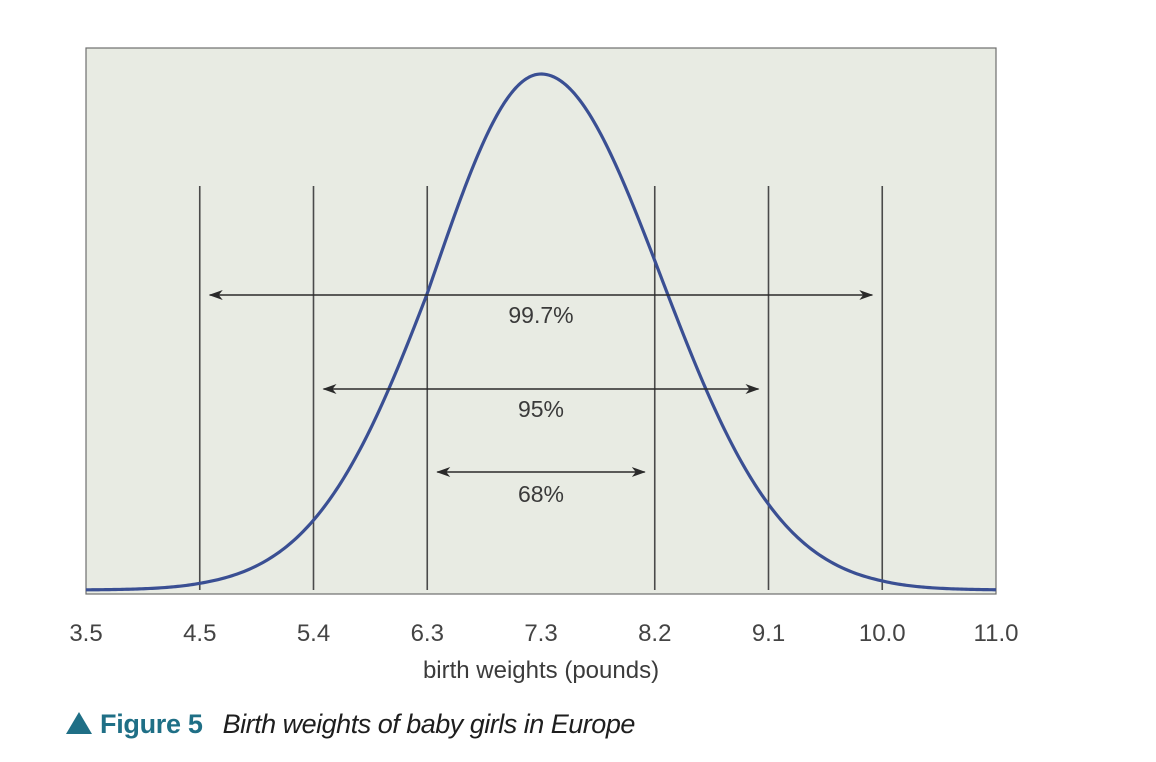  I want to click on interval-label: 99.7%, so click(540, 315).